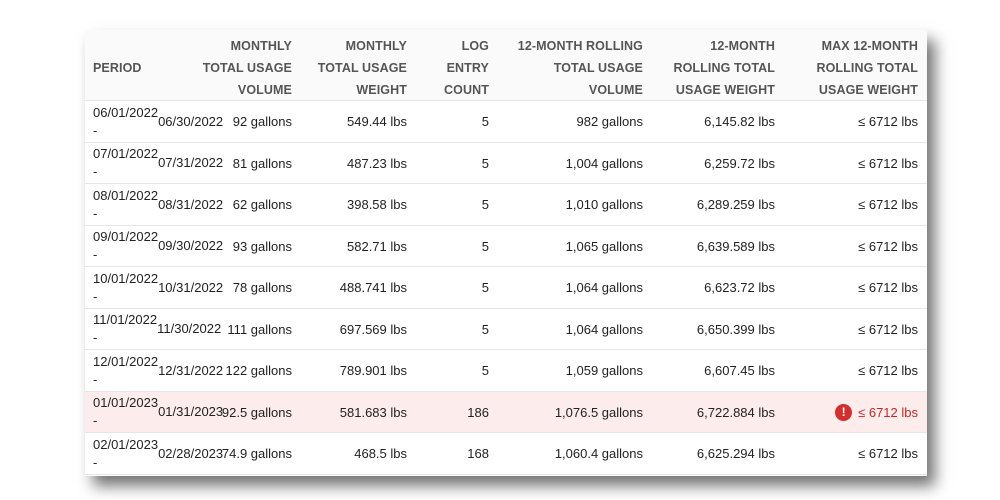 The height and width of the screenshot is (500, 1000). Describe the element at coordinates (242, 121) in the screenshot. I see `monthly-volume-cell: 92 gallons` at that location.